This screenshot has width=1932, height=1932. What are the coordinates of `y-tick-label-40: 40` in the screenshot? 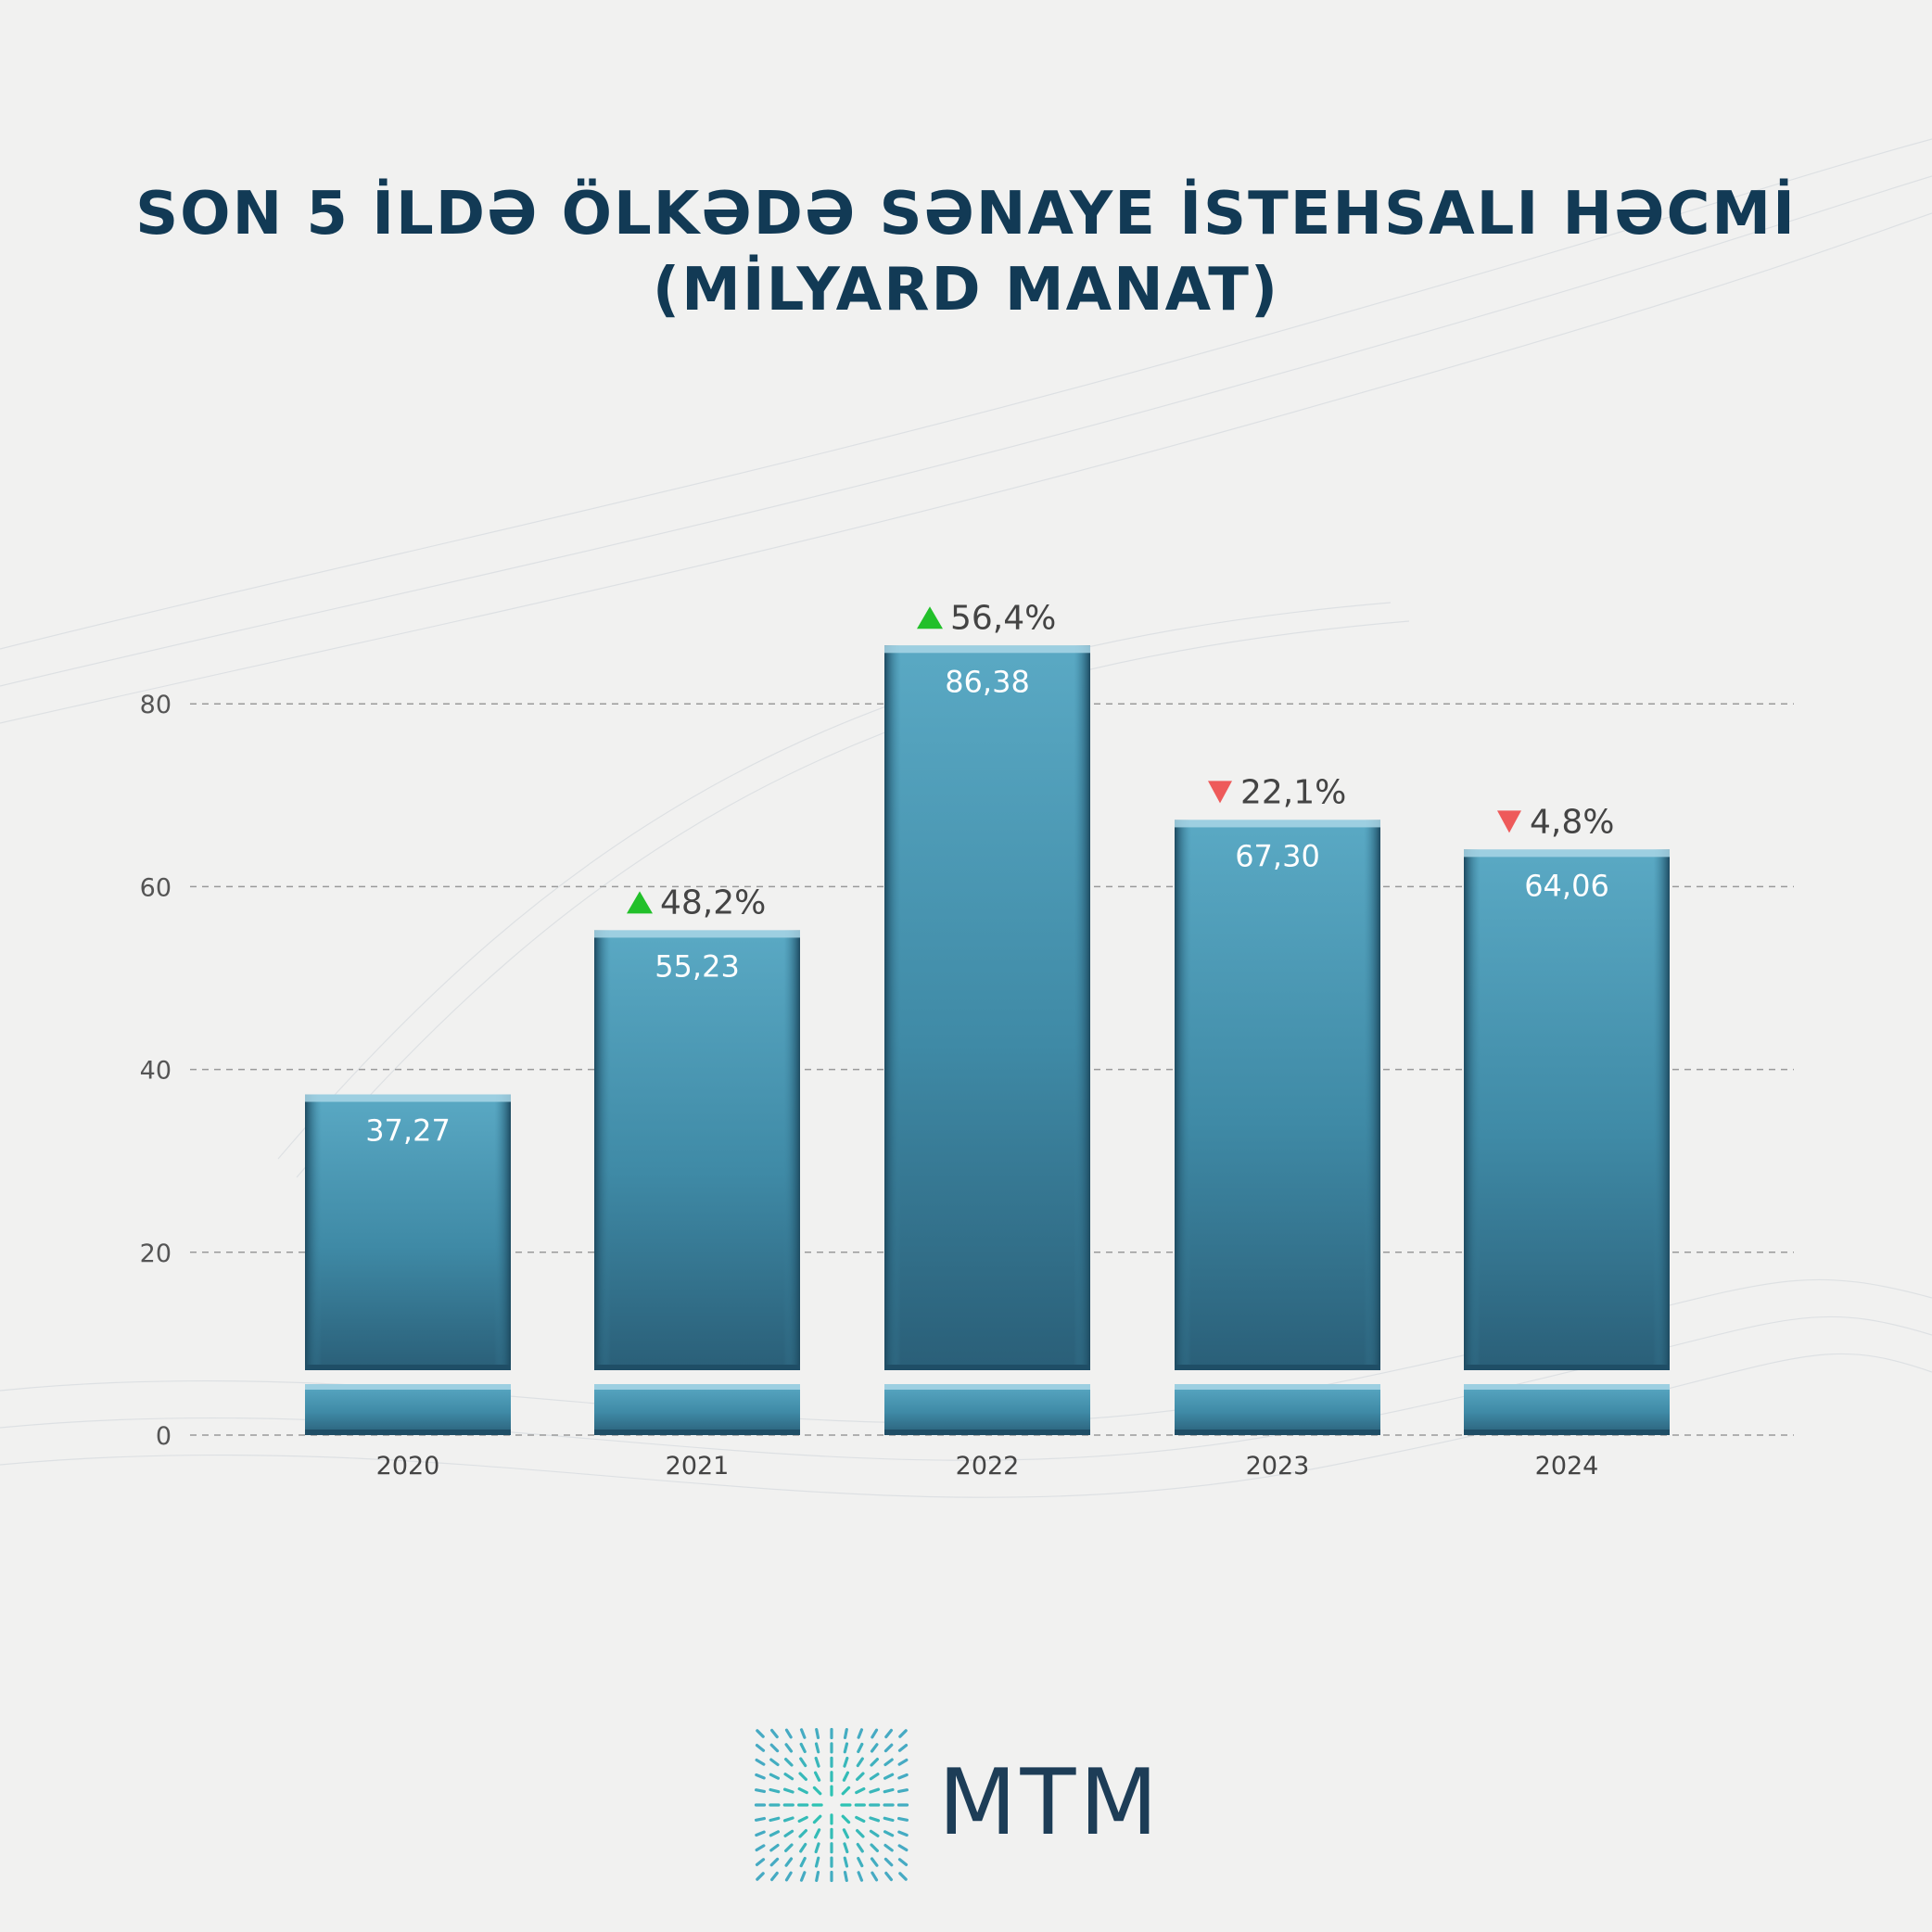 It's located at (156, 1071).